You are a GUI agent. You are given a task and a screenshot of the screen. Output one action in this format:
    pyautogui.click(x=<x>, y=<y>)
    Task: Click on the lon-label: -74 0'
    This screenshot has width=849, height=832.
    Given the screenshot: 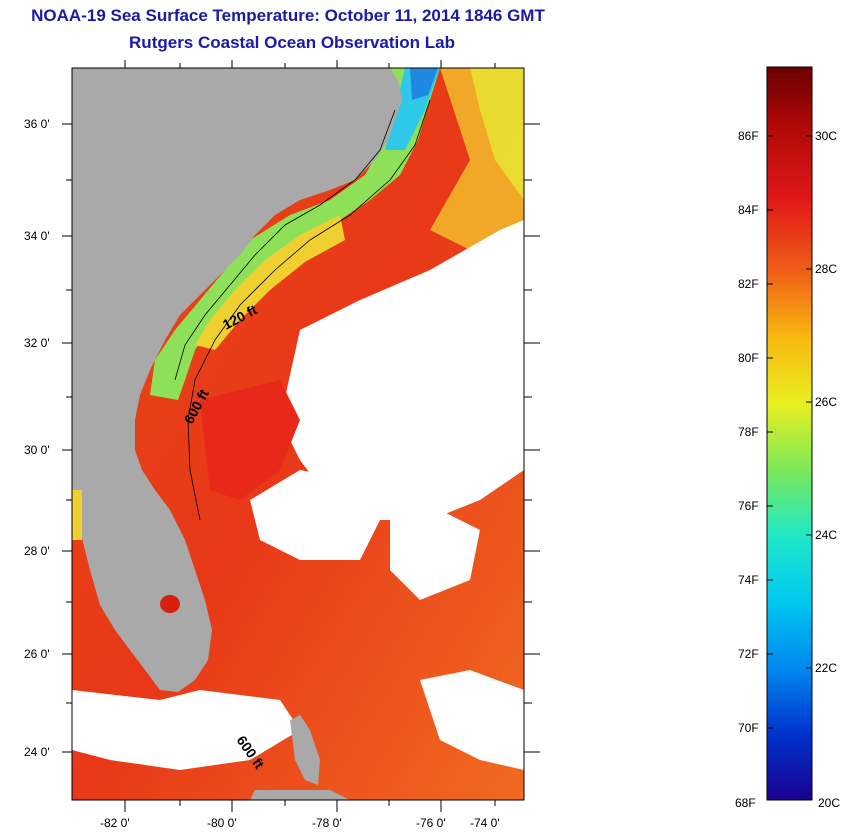 What is the action you would take?
    pyautogui.click(x=485, y=823)
    